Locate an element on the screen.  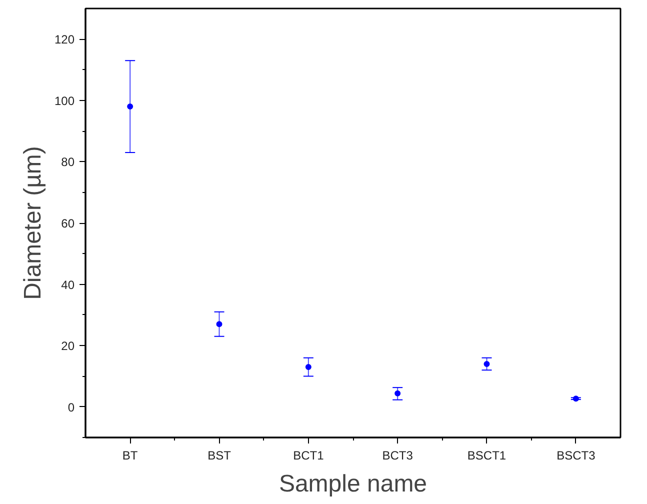
y-tick-label: 40 is located at coordinates (68, 285).